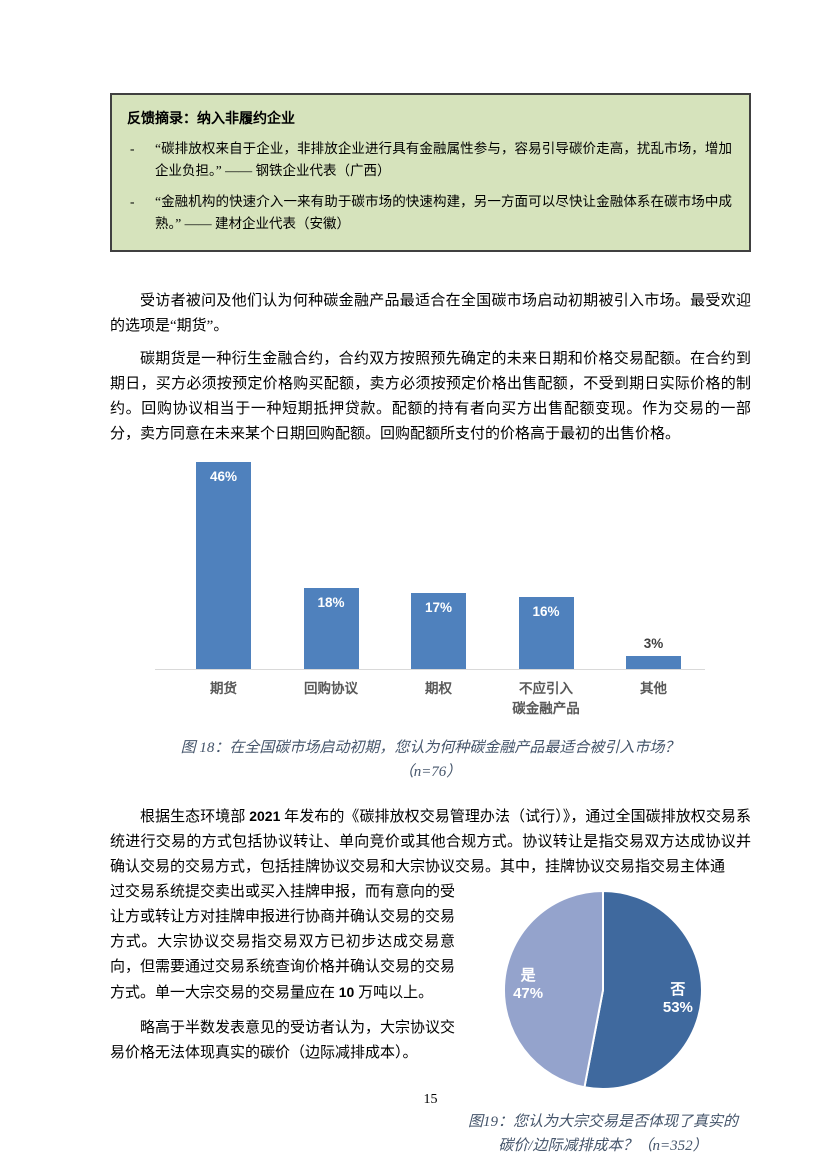 Image resolution: width=821 pixels, height=1168 pixels. Describe the element at coordinates (223, 476) in the screenshot. I see `bar-value-label: 46%` at that location.